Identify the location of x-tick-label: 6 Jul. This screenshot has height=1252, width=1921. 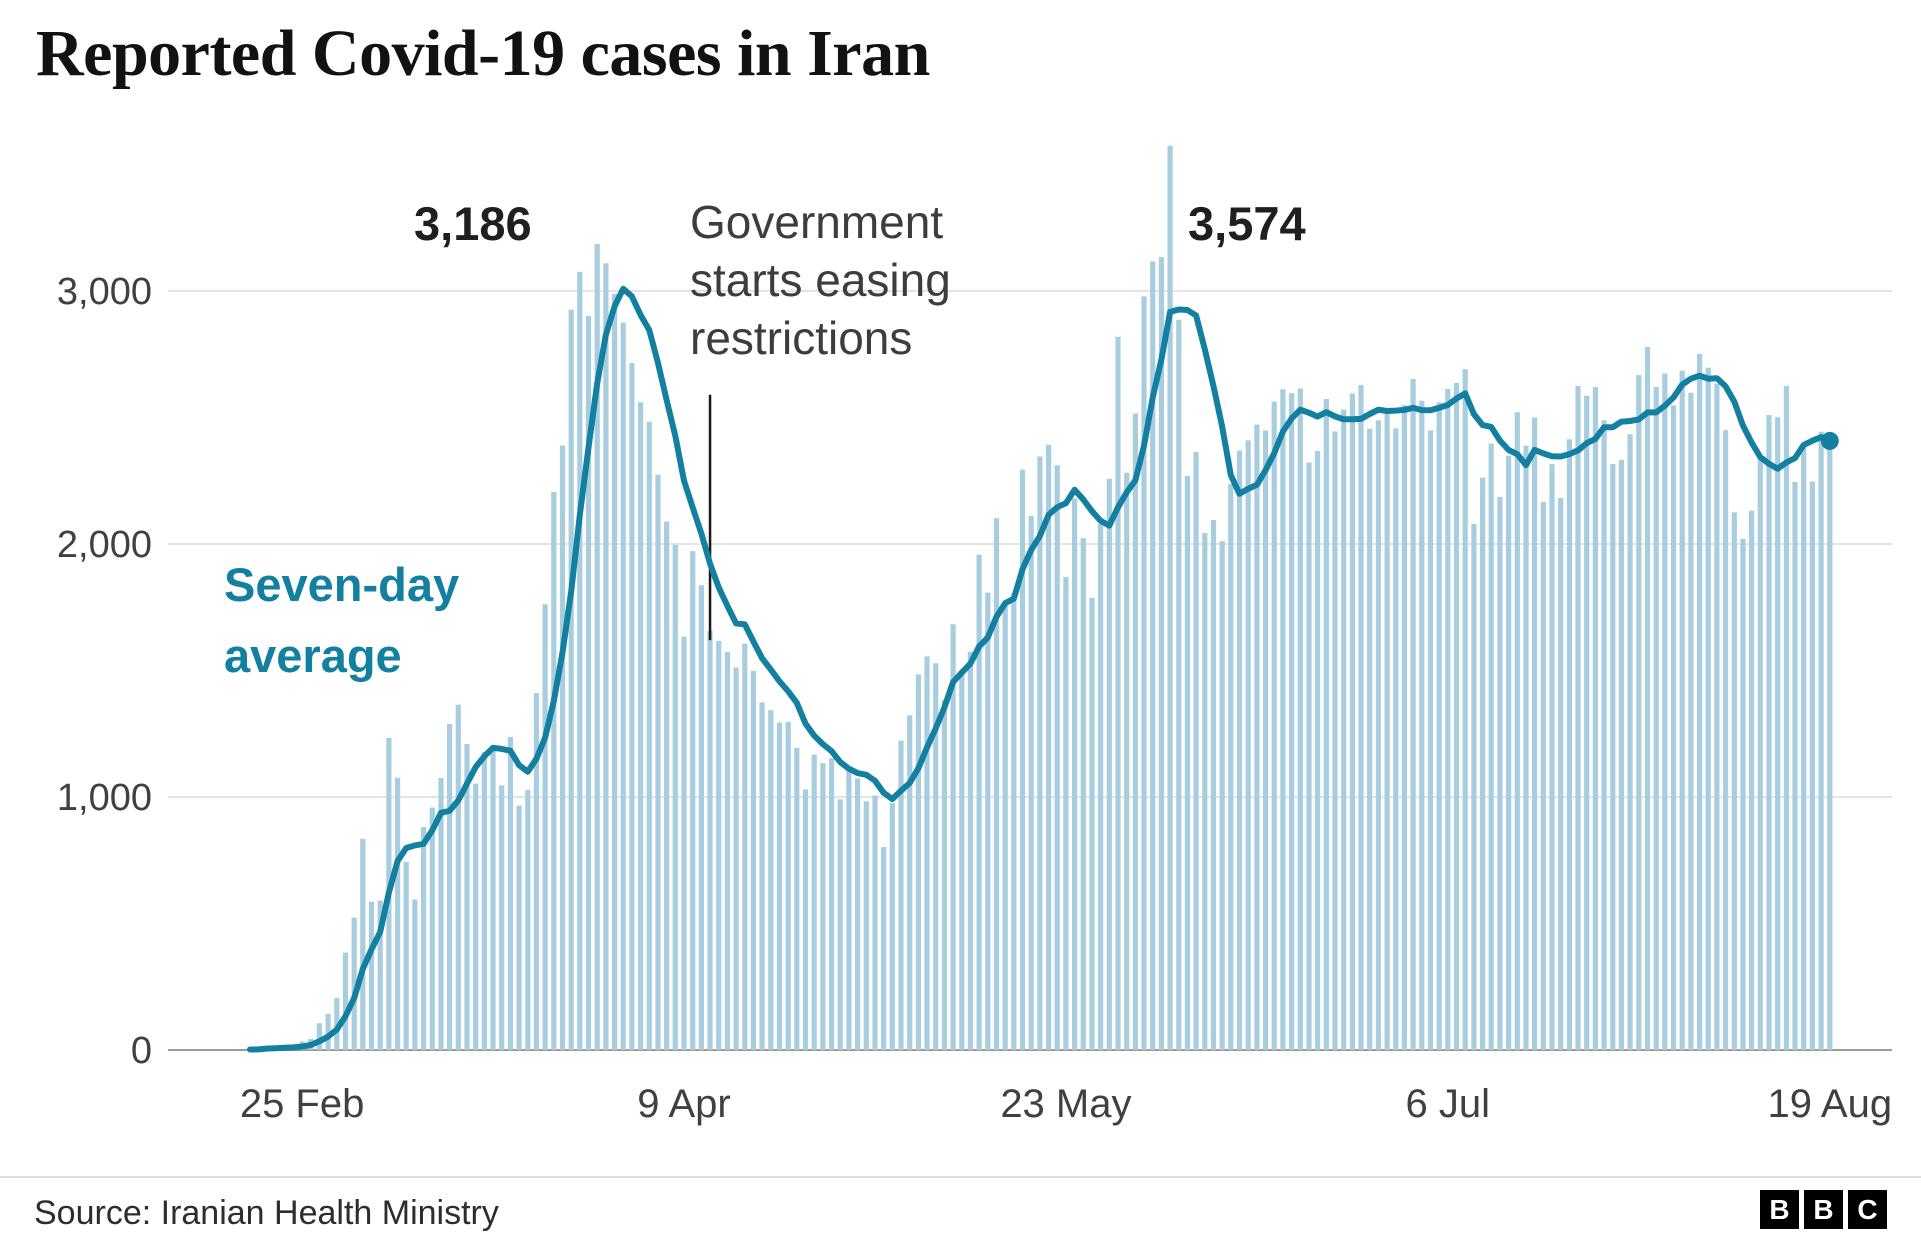
(1448, 1104).